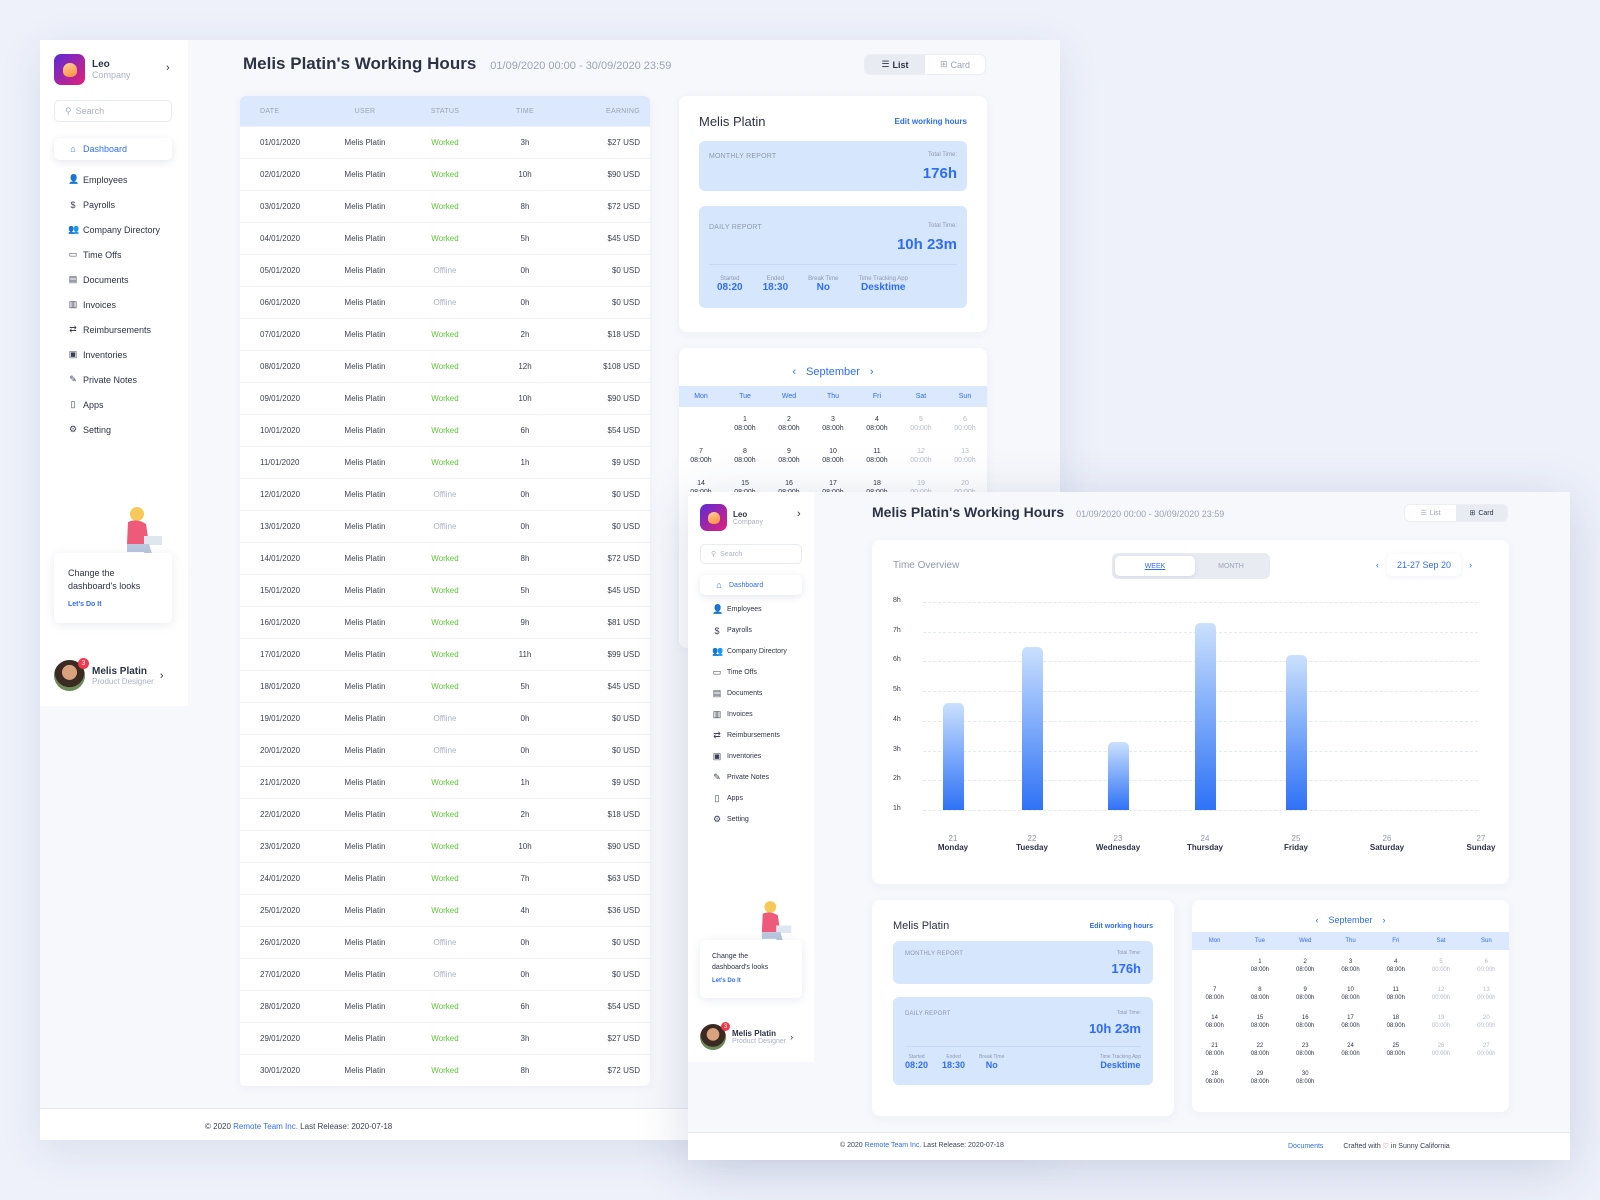 This screenshot has height=1200, width=1600. I want to click on calendar-day: 25 08:00h, so click(1395, 1048).